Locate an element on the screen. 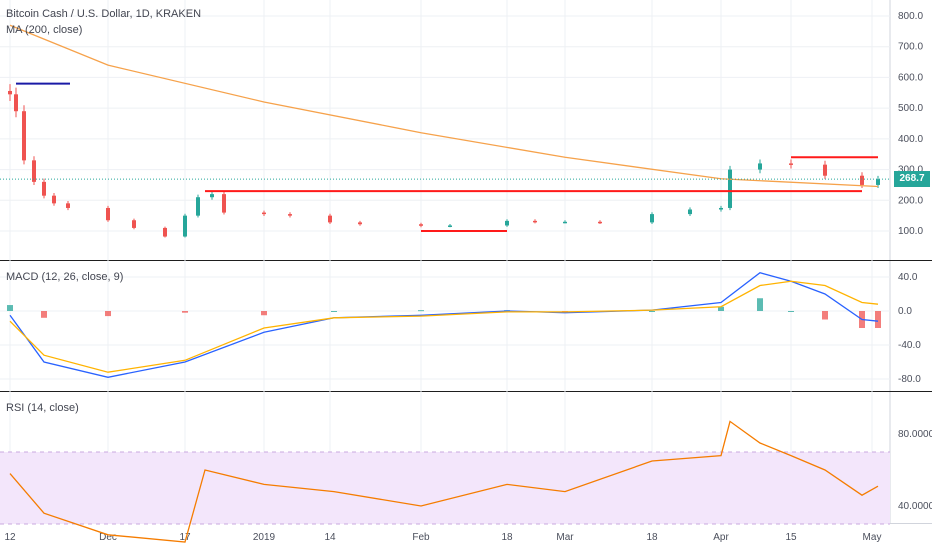 This screenshot has width=932, height=550. macd-tick-label: 0.0 is located at coordinates (905, 311).